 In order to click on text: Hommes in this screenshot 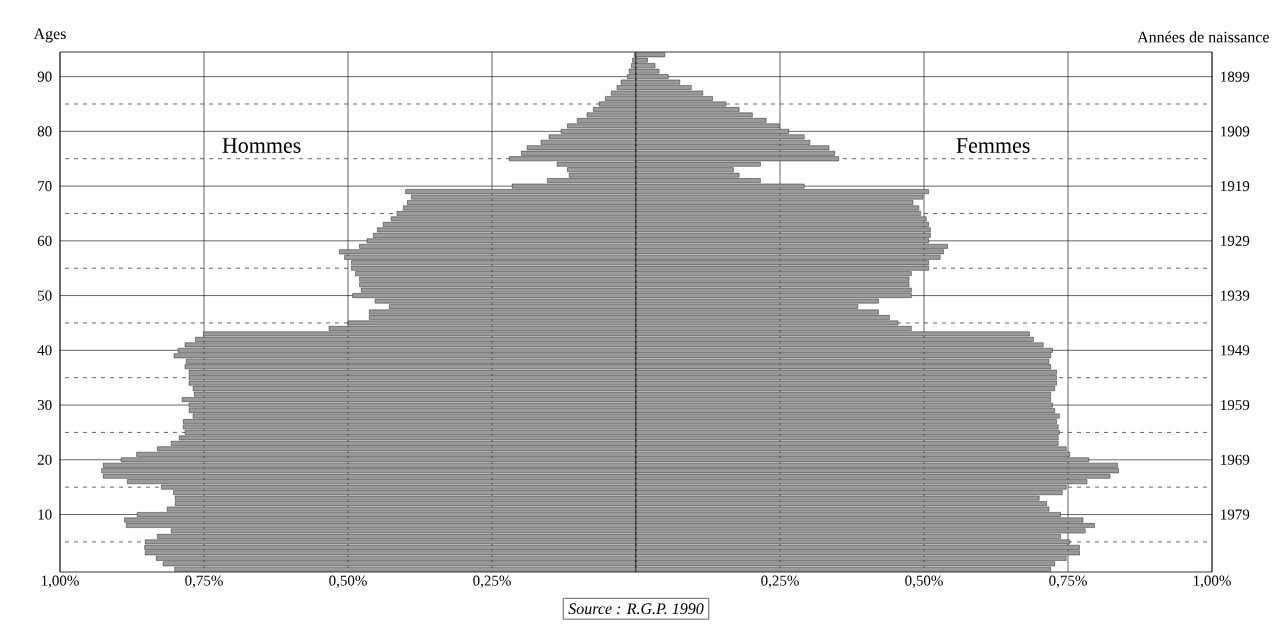, I will do `click(261, 145)`.